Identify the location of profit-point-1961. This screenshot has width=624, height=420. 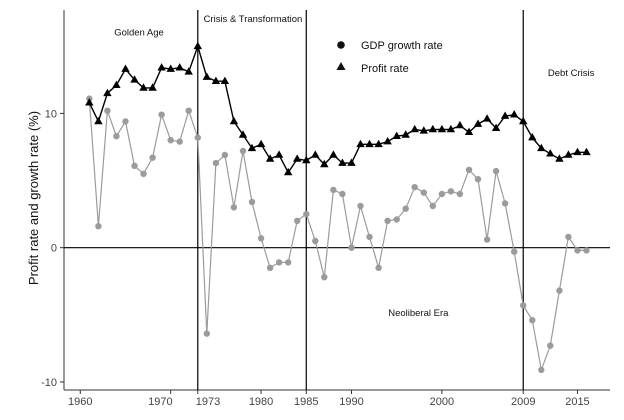
(89, 102).